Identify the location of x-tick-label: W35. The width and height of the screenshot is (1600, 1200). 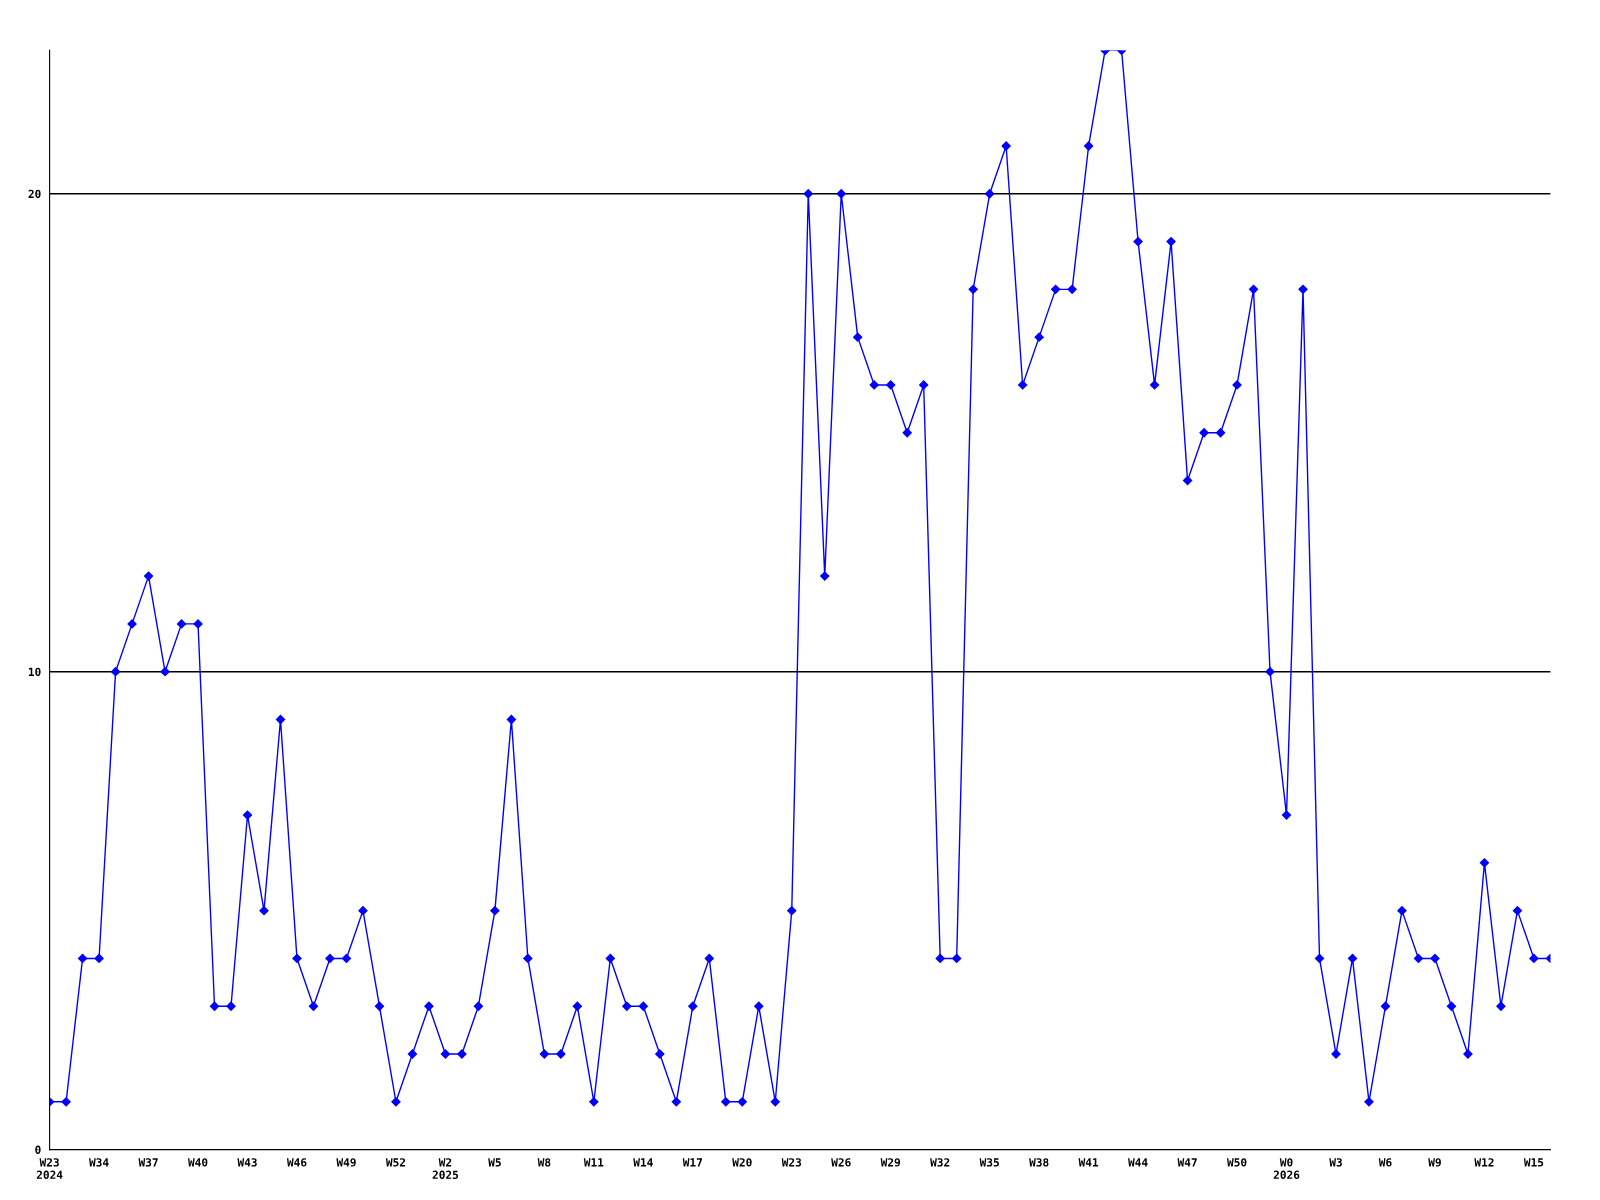
(989, 1162).